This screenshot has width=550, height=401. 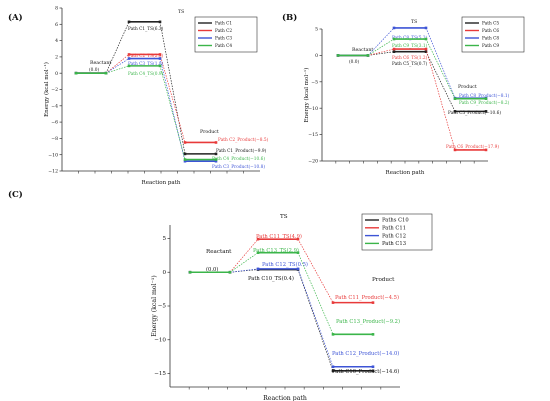 I want to click on legend-entry: Path C12, so click(x=394, y=236).